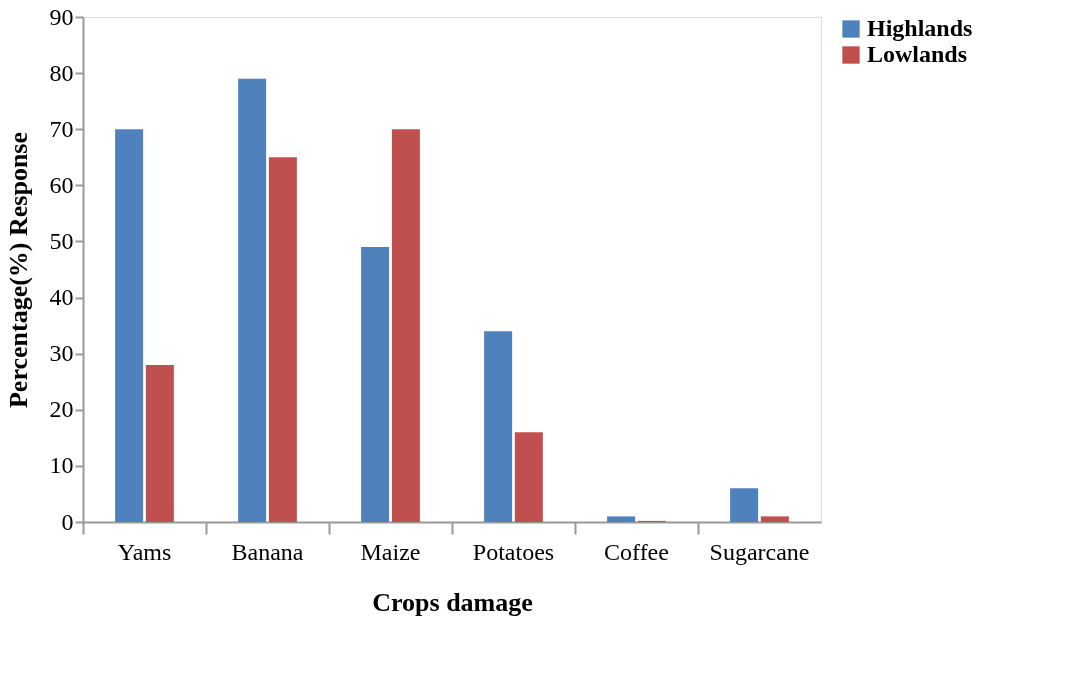 Image resolution: width=1089 pixels, height=689 pixels. Describe the element at coordinates (61, 128) in the screenshot. I see `y-tick-label: 70` at that location.